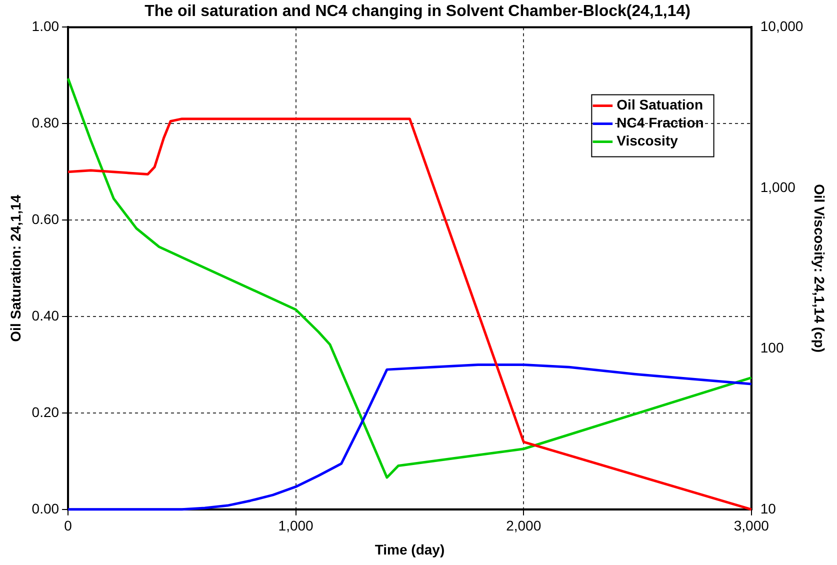 This screenshot has height=565, width=837. Describe the element at coordinates (768, 508) in the screenshot. I see `y2-tick-label: 10` at that location.